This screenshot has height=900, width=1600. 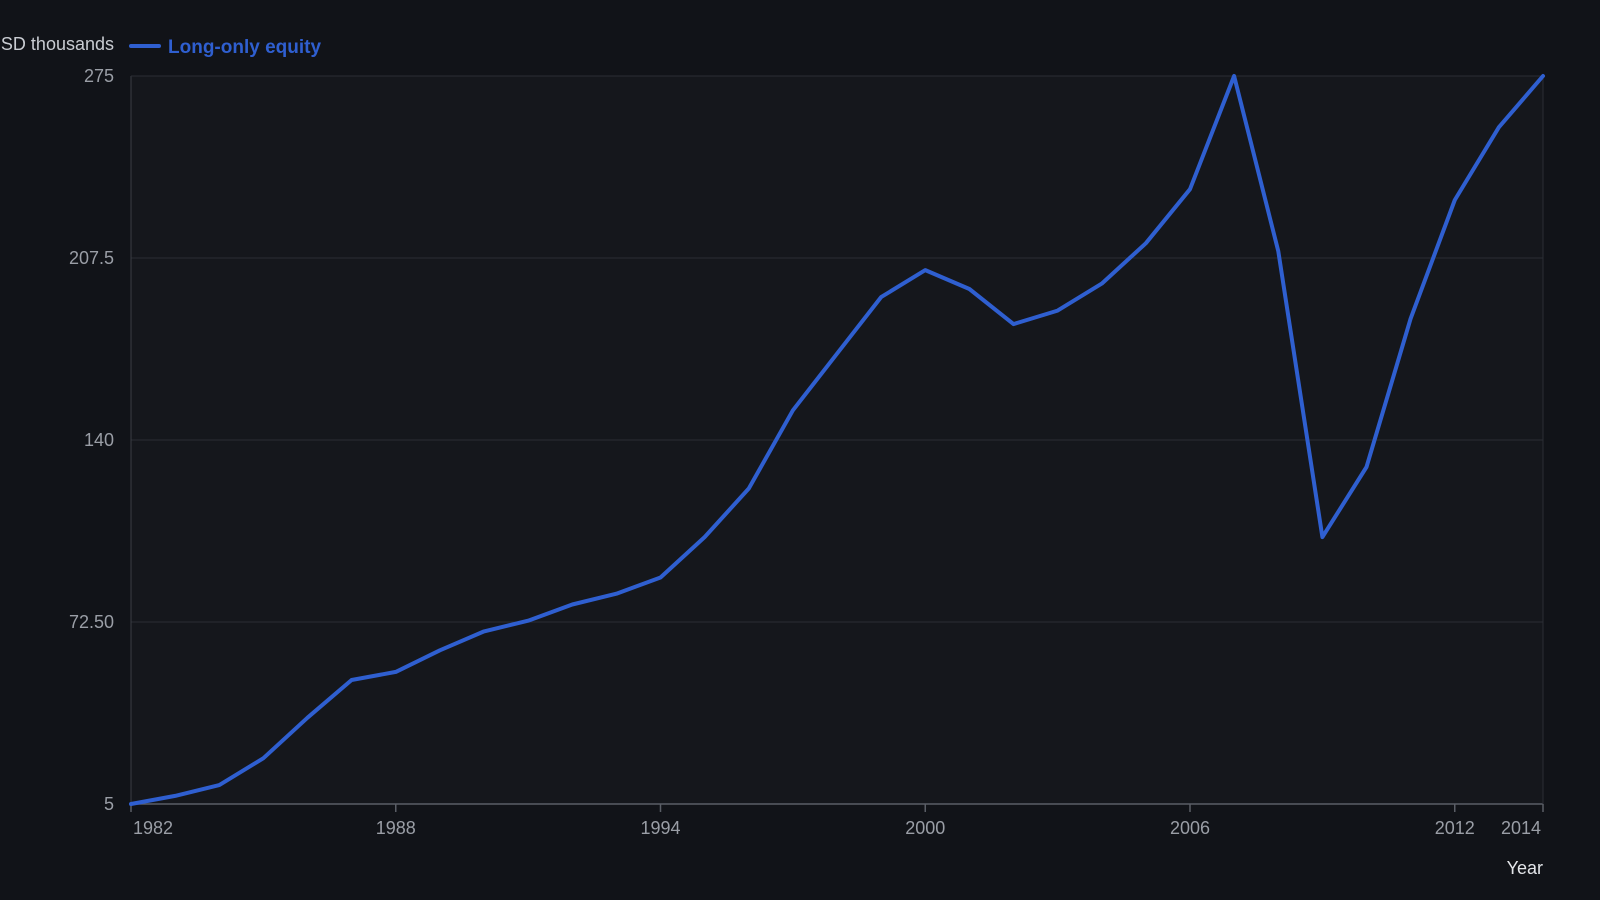 I want to click on legend: Long-only equity, so click(x=225, y=47).